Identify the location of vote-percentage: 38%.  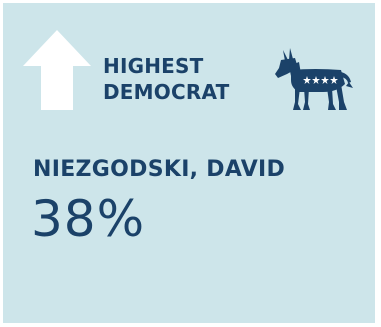
(88, 219).